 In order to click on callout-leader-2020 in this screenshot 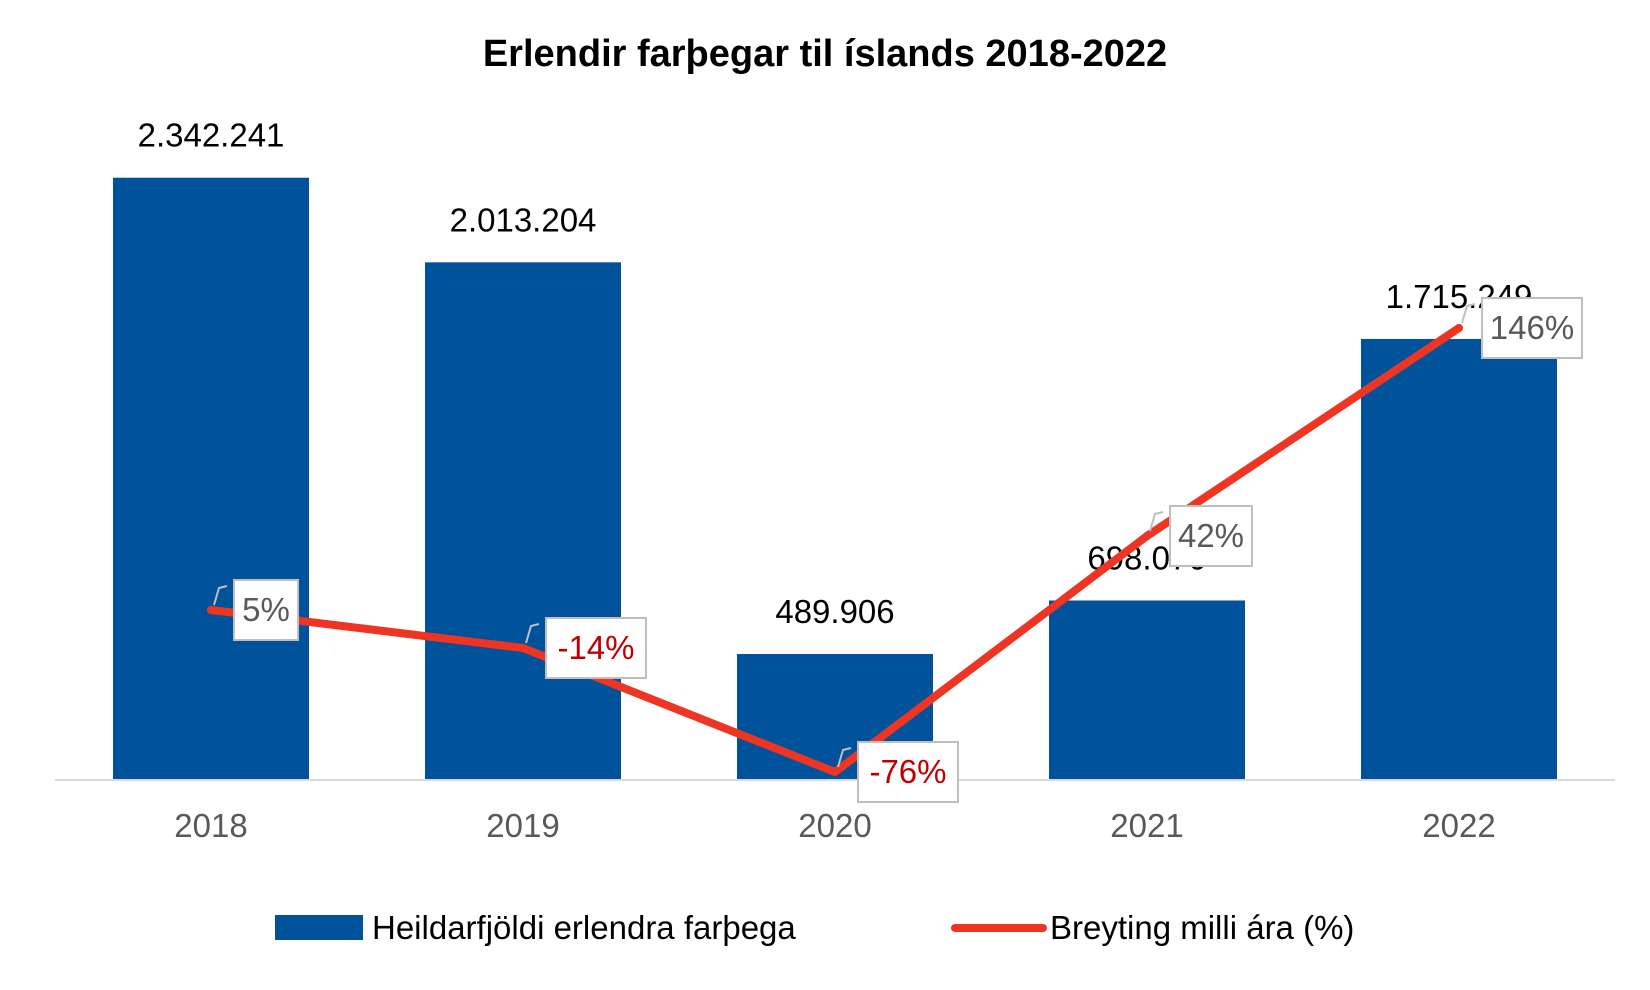, I will do `click(844, 757)`.